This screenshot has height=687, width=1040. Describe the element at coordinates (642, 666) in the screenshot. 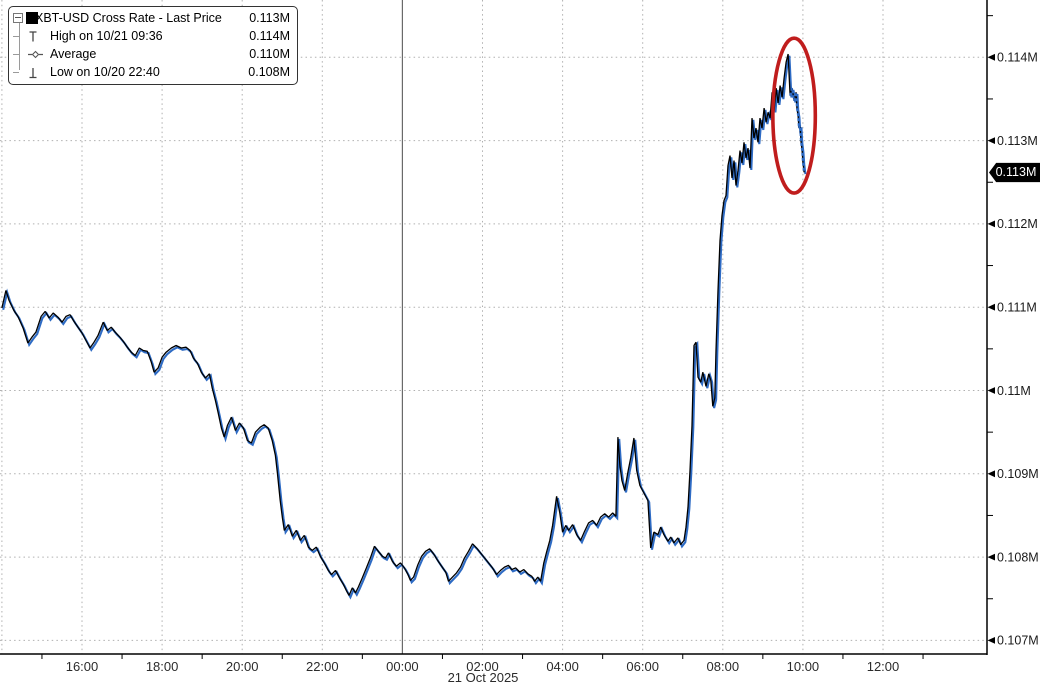

I see `x-tick-label: 06:00` at that location.